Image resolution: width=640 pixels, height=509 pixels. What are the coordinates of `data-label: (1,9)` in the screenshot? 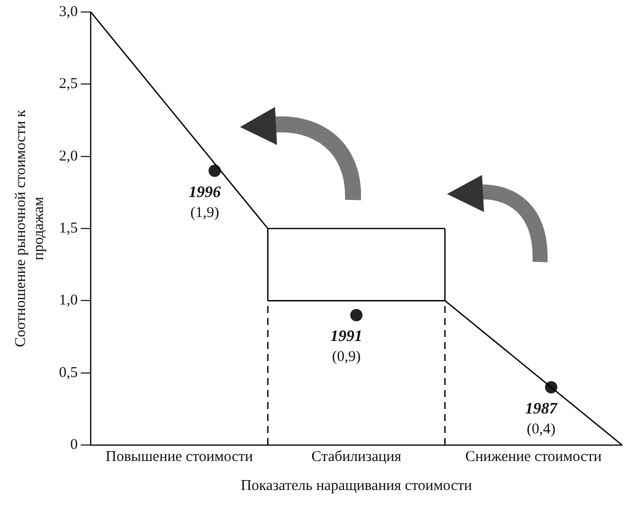 It's located at (205, 212).